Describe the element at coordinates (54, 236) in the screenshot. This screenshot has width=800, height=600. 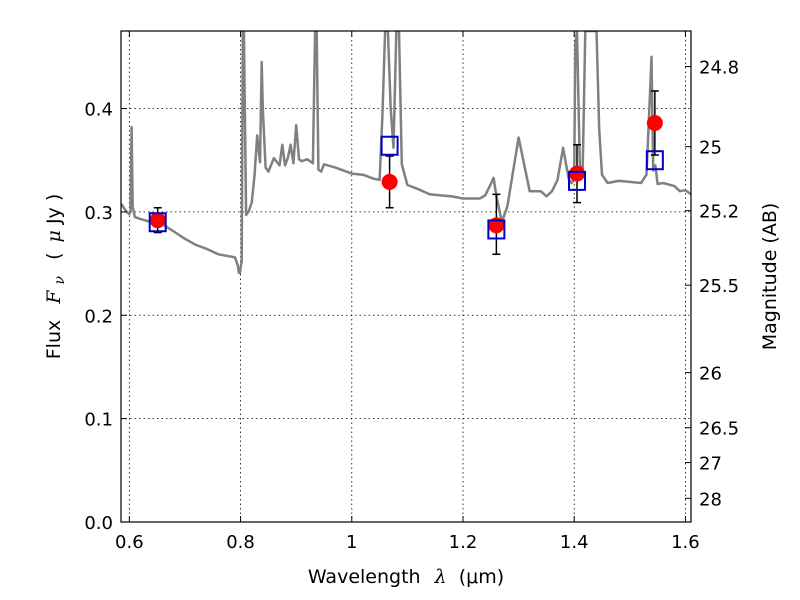
I see `y-axis-label-unit-mu: μ` at that location.